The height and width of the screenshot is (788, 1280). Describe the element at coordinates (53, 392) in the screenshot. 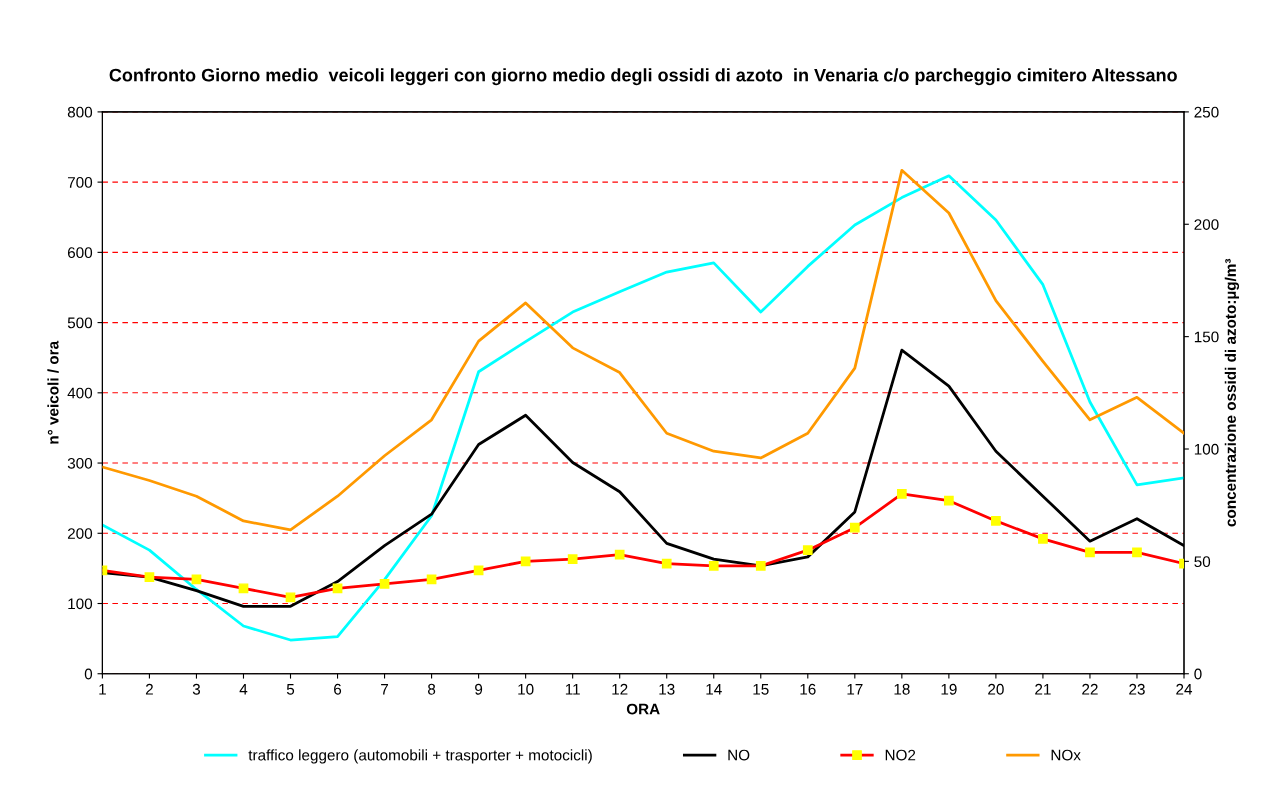

I see `y-axis-title: n° veicoli / ora` at that location.